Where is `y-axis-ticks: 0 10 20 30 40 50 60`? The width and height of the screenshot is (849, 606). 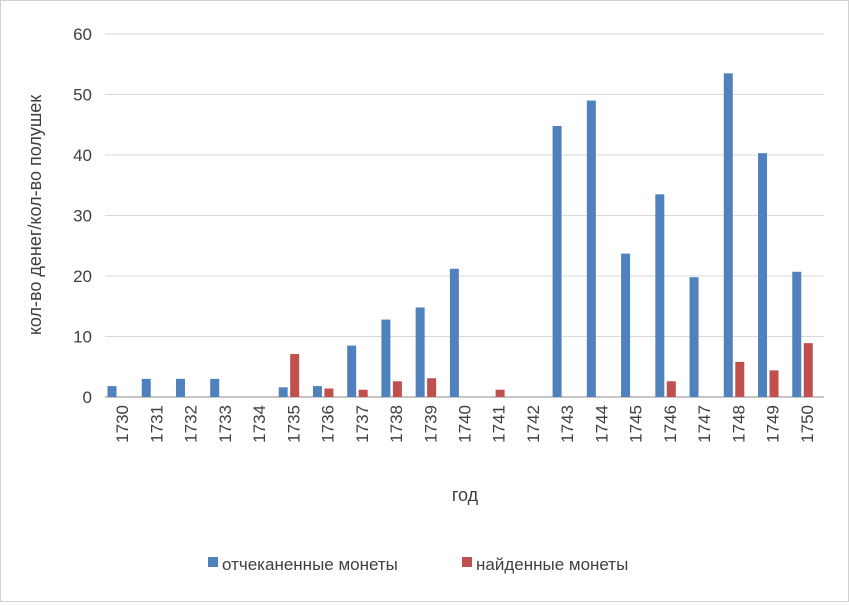 y-axis-ticks: 0 10 20 30 40 50 60 is located at coordinates (82, 216).